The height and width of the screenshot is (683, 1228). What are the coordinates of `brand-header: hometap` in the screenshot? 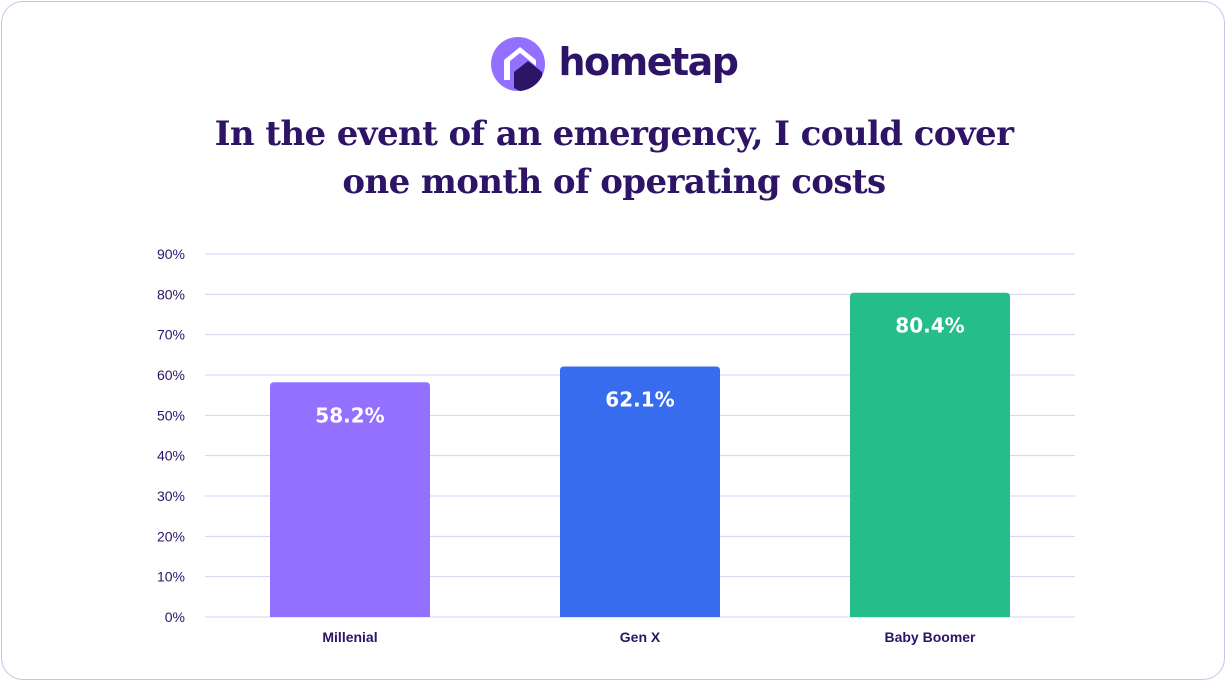 It's located at (614, 64).